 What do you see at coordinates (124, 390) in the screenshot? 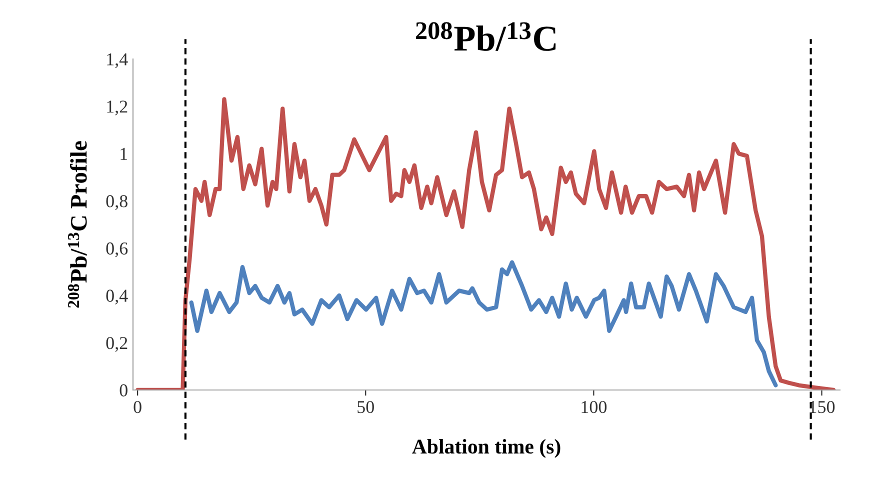
I see `y-tick-label: 0` at bounding box center [124, 390].